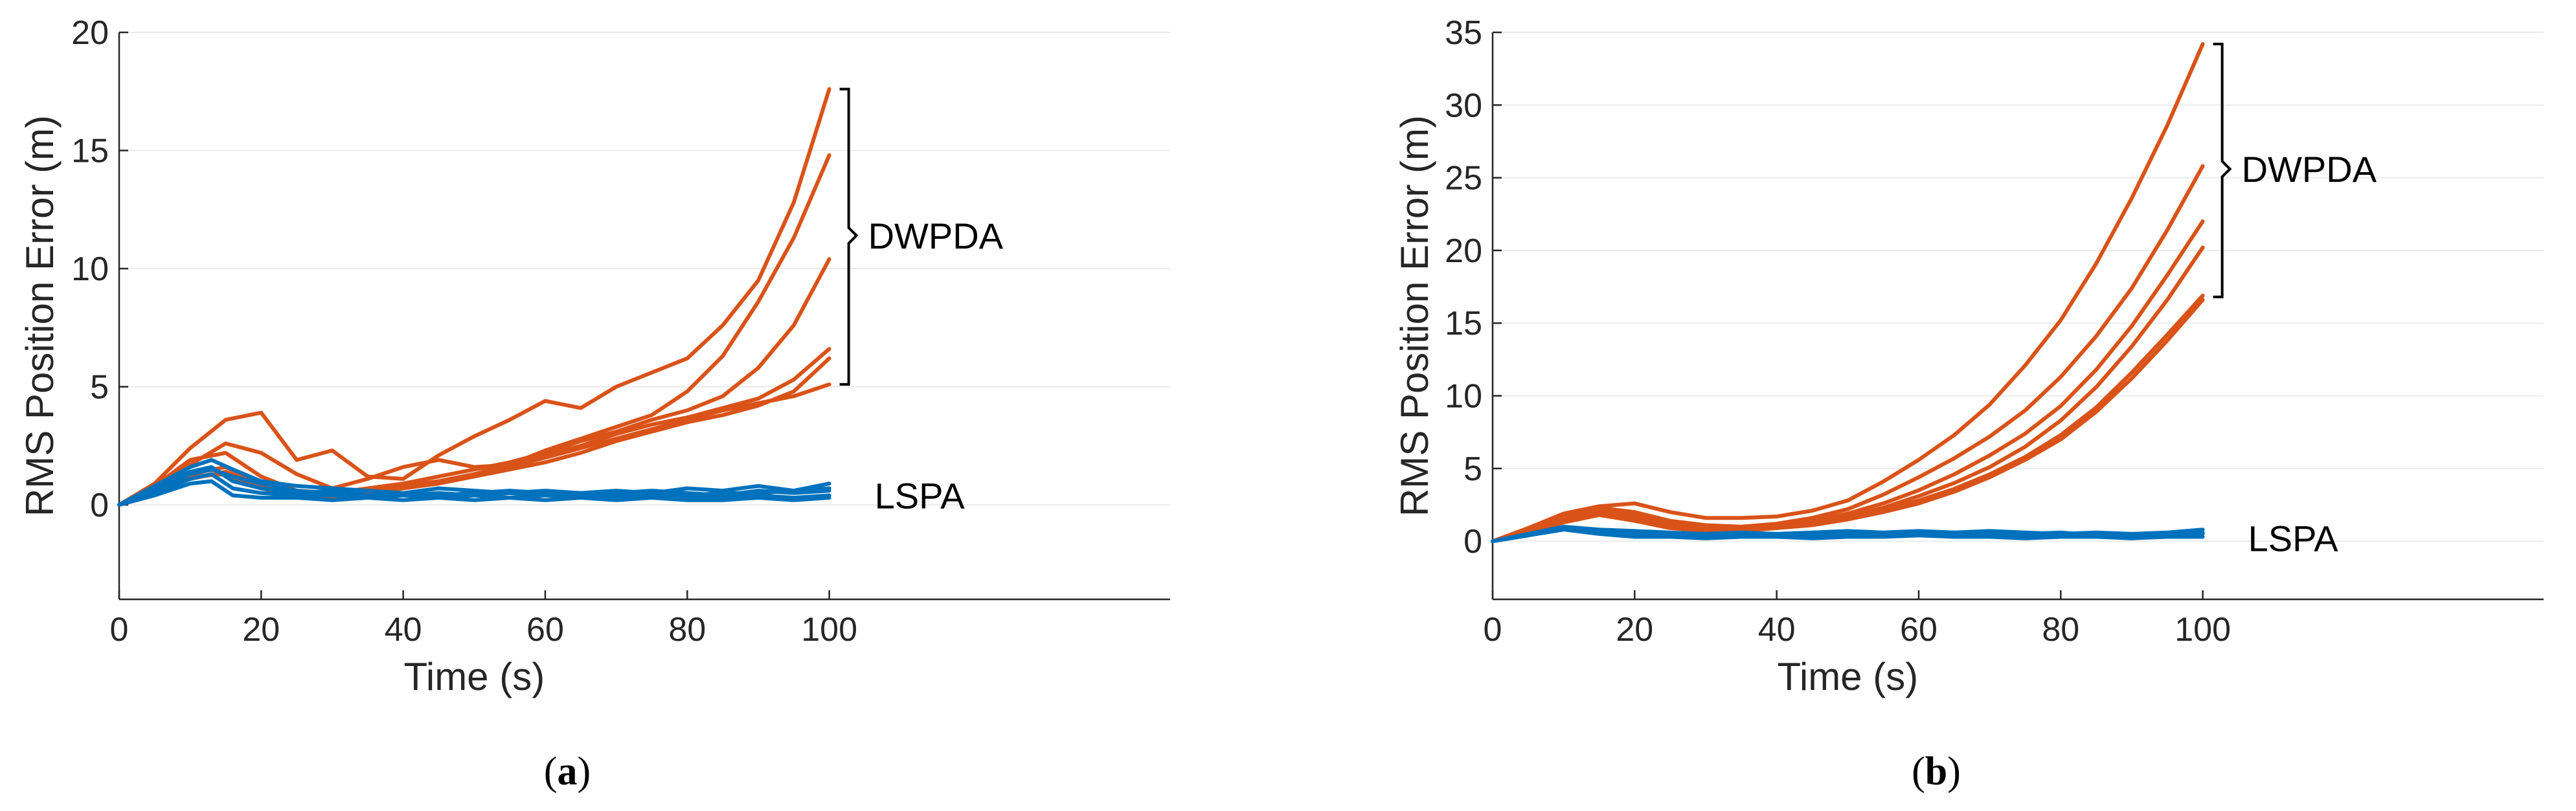 The height and width of the screenshot is (811, 2576). I want to click on y-tick-label: 30, so click(1463, 106).